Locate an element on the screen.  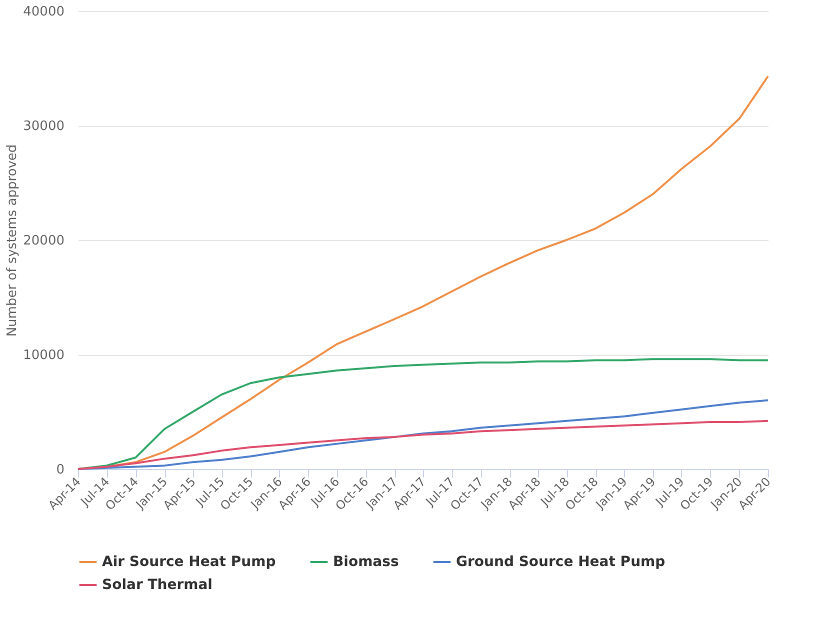
y-tick-label: 30000 is located at coordinates (43, 126).